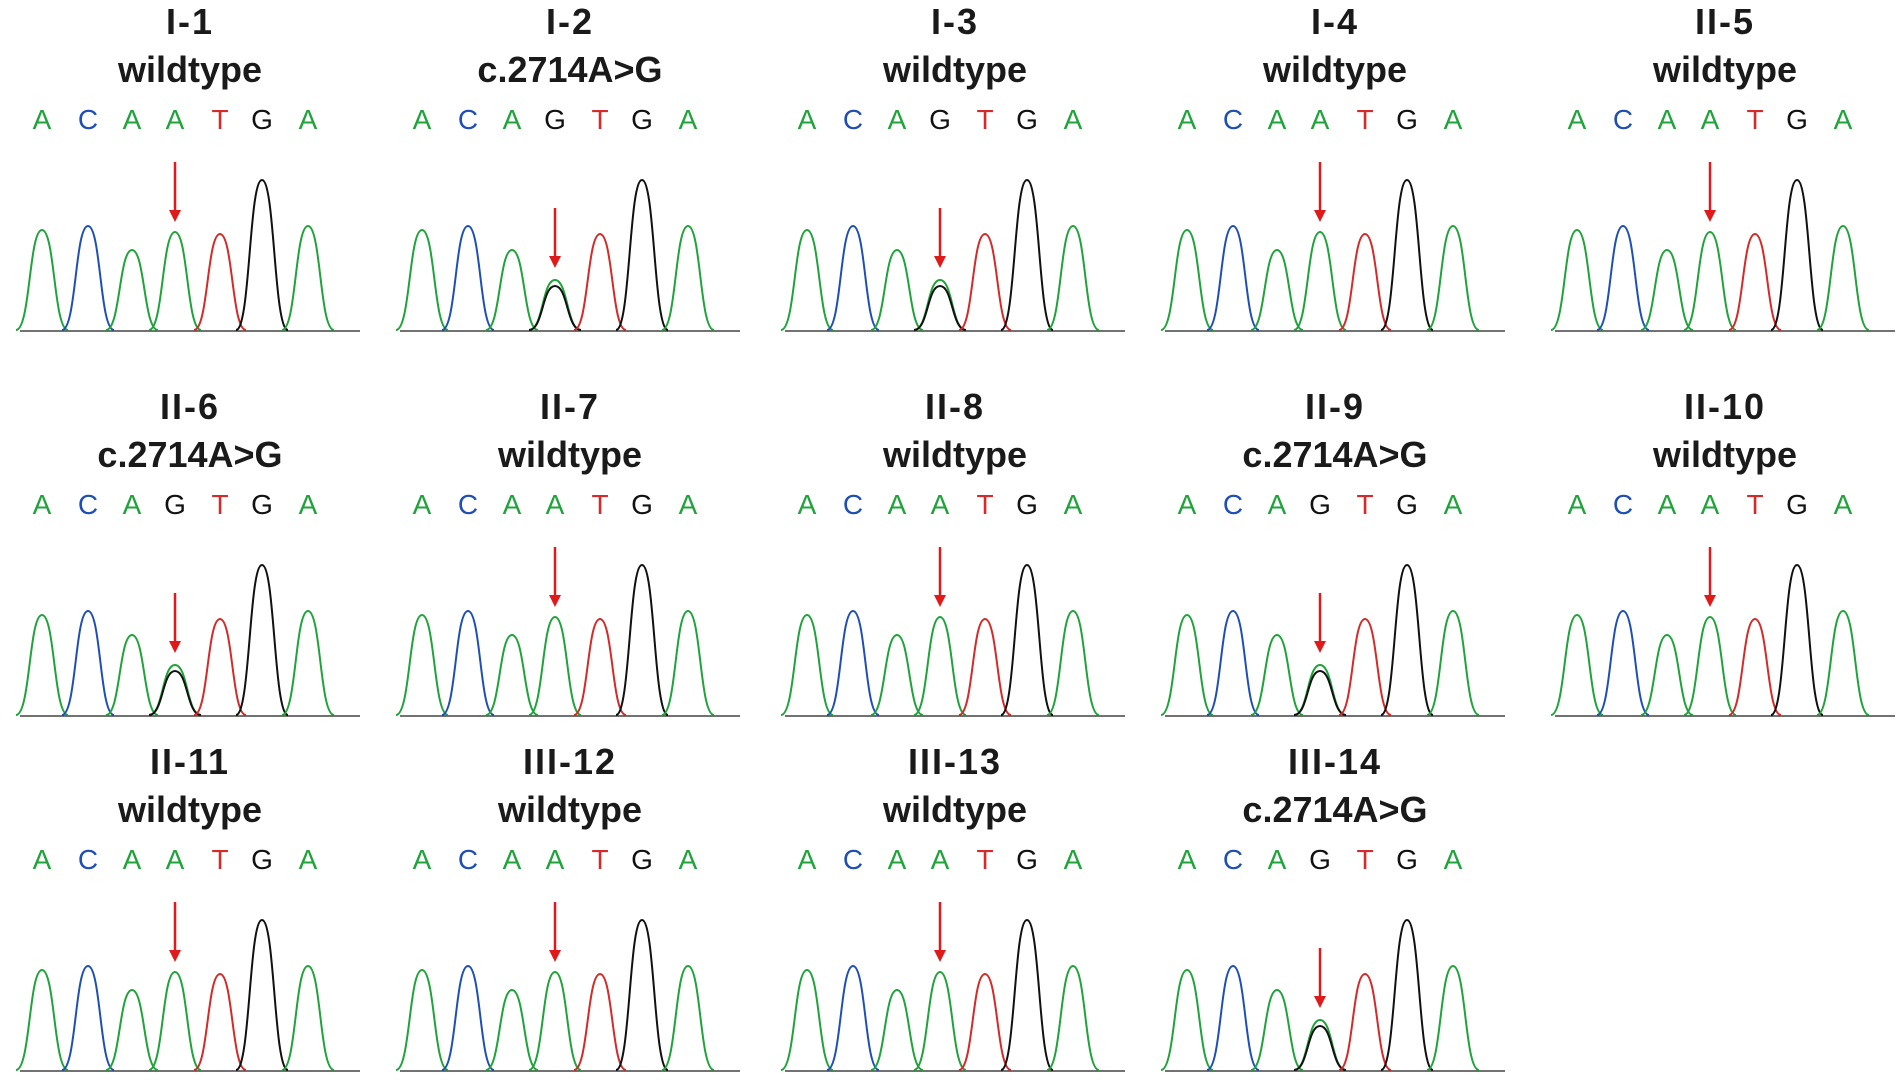 This screenshot has height=1080, width=1902. Describe the element at coordinates (952, 166) in the screenshot. I see `sequence-panel-I-3: I-3 wildtype A C A G T G A` at that location.